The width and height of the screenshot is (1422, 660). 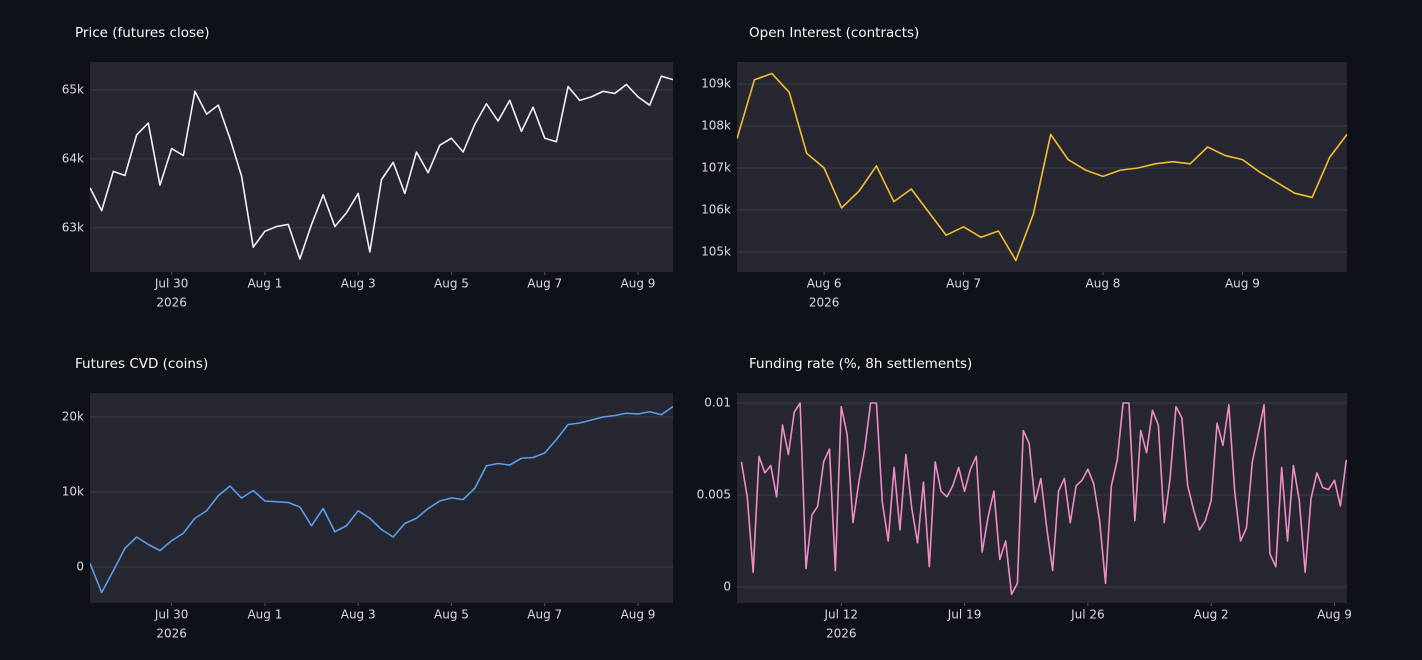 I want to click on y-tick-label: 108k, so click(x=716, y=126).